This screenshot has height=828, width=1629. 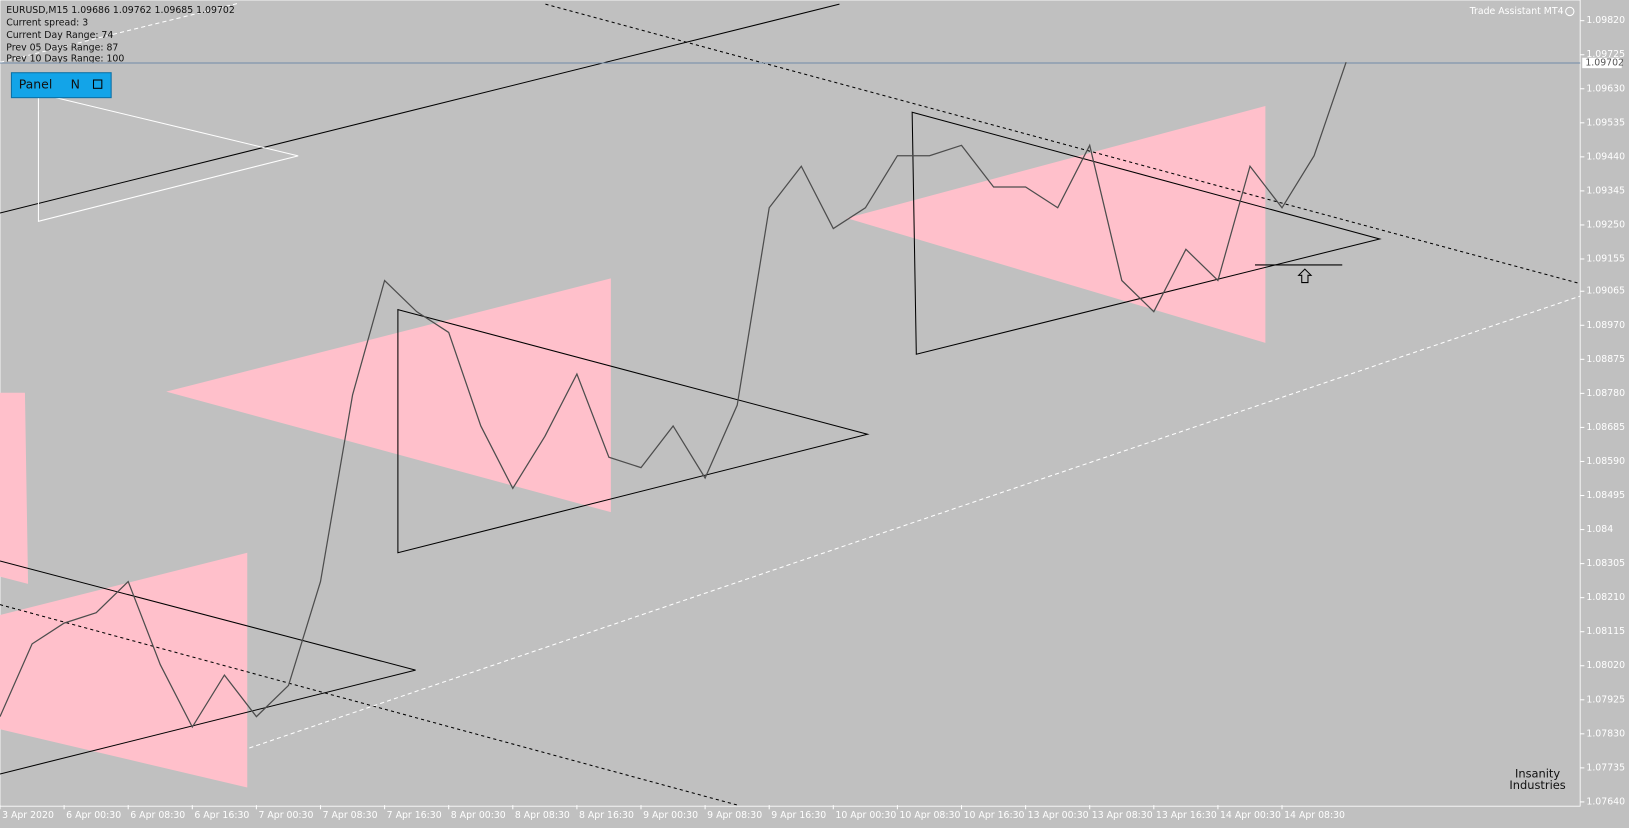 What do you see at coordinates (1605, 767) in the screenshot?
I see `y-tick-label: 1.07735` at bounding box center [1605, 767].